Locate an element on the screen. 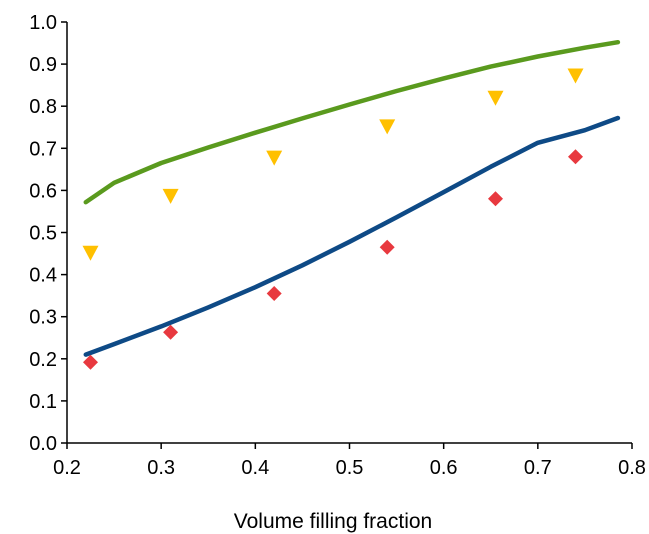 The width and height of the screenshot is (649, 534). y-tick-label: 0.2 is located at coordinates (43, 360).